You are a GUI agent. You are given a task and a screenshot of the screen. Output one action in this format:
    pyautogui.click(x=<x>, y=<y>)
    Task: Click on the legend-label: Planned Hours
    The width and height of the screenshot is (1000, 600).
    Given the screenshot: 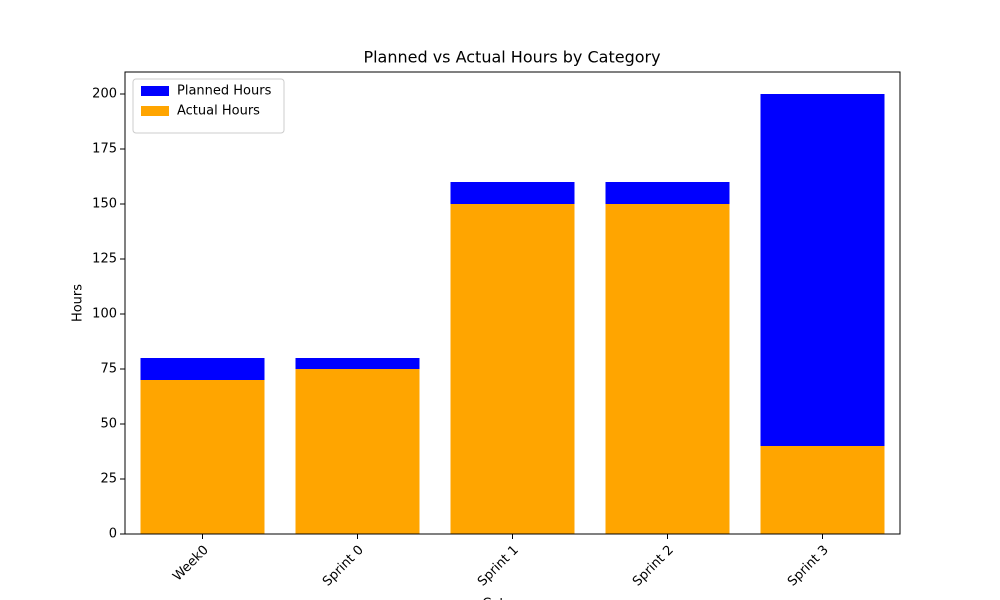 What is the action you would take?
    pyautogui.click(x=224, y=91)
    